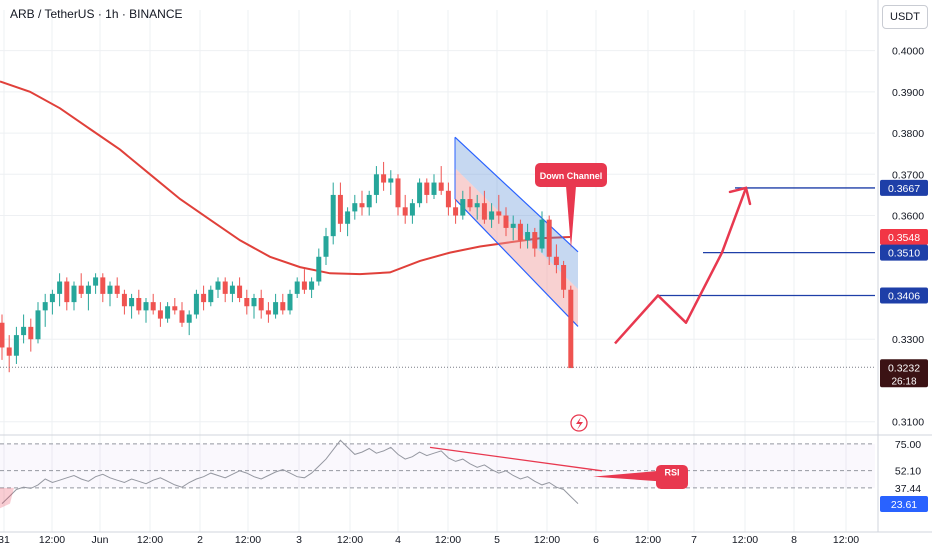  I want to click on price-tick-label: 0.3600, so click(908, 217).